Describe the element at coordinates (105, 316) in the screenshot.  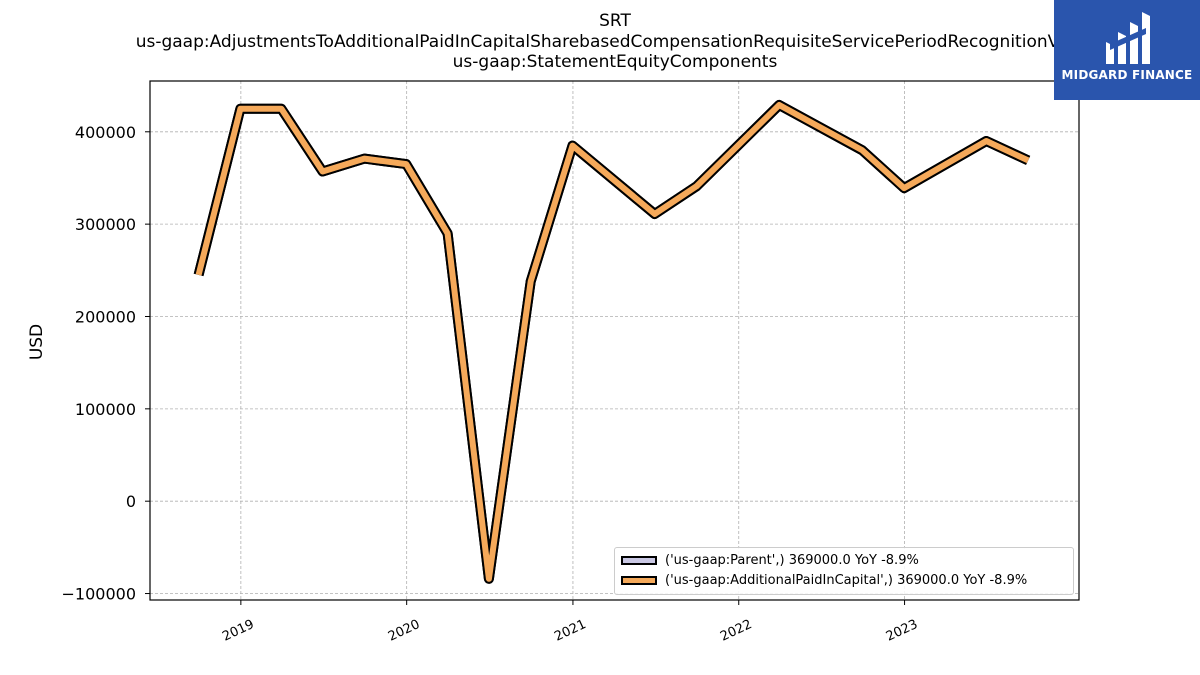
I see `y-tick-label: 200000` at that location.